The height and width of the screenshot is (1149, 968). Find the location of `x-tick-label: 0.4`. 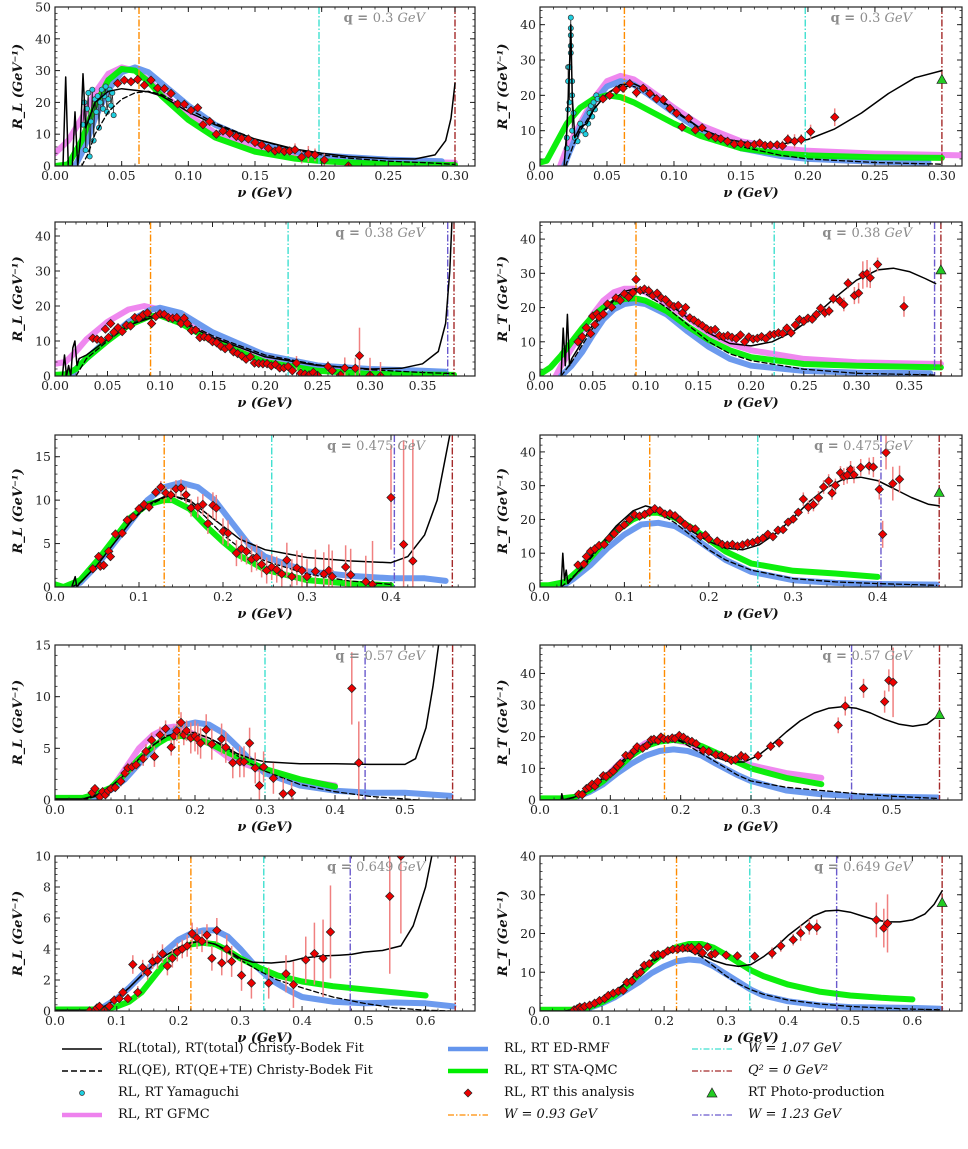

x-tick-label: 0.4 is located at coordinates (302, 1020).